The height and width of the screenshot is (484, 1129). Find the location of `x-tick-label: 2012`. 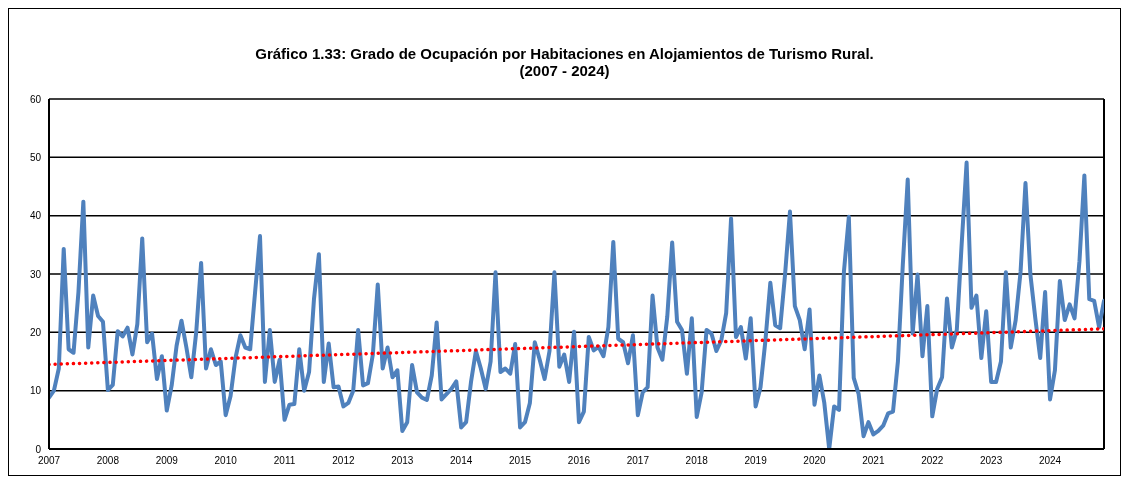

x-tick-label: 2012 is located at coordinates (343, 461).